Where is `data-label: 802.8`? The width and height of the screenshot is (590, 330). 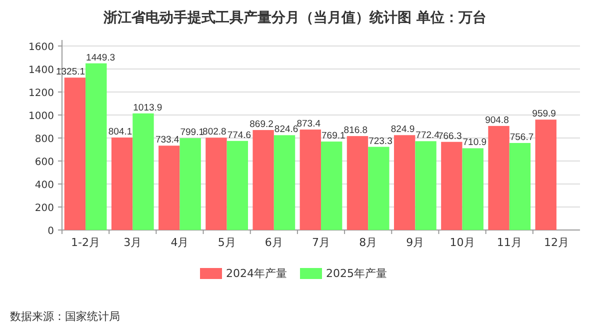
data-label: 802.8 is located at coordinates (214, 132).